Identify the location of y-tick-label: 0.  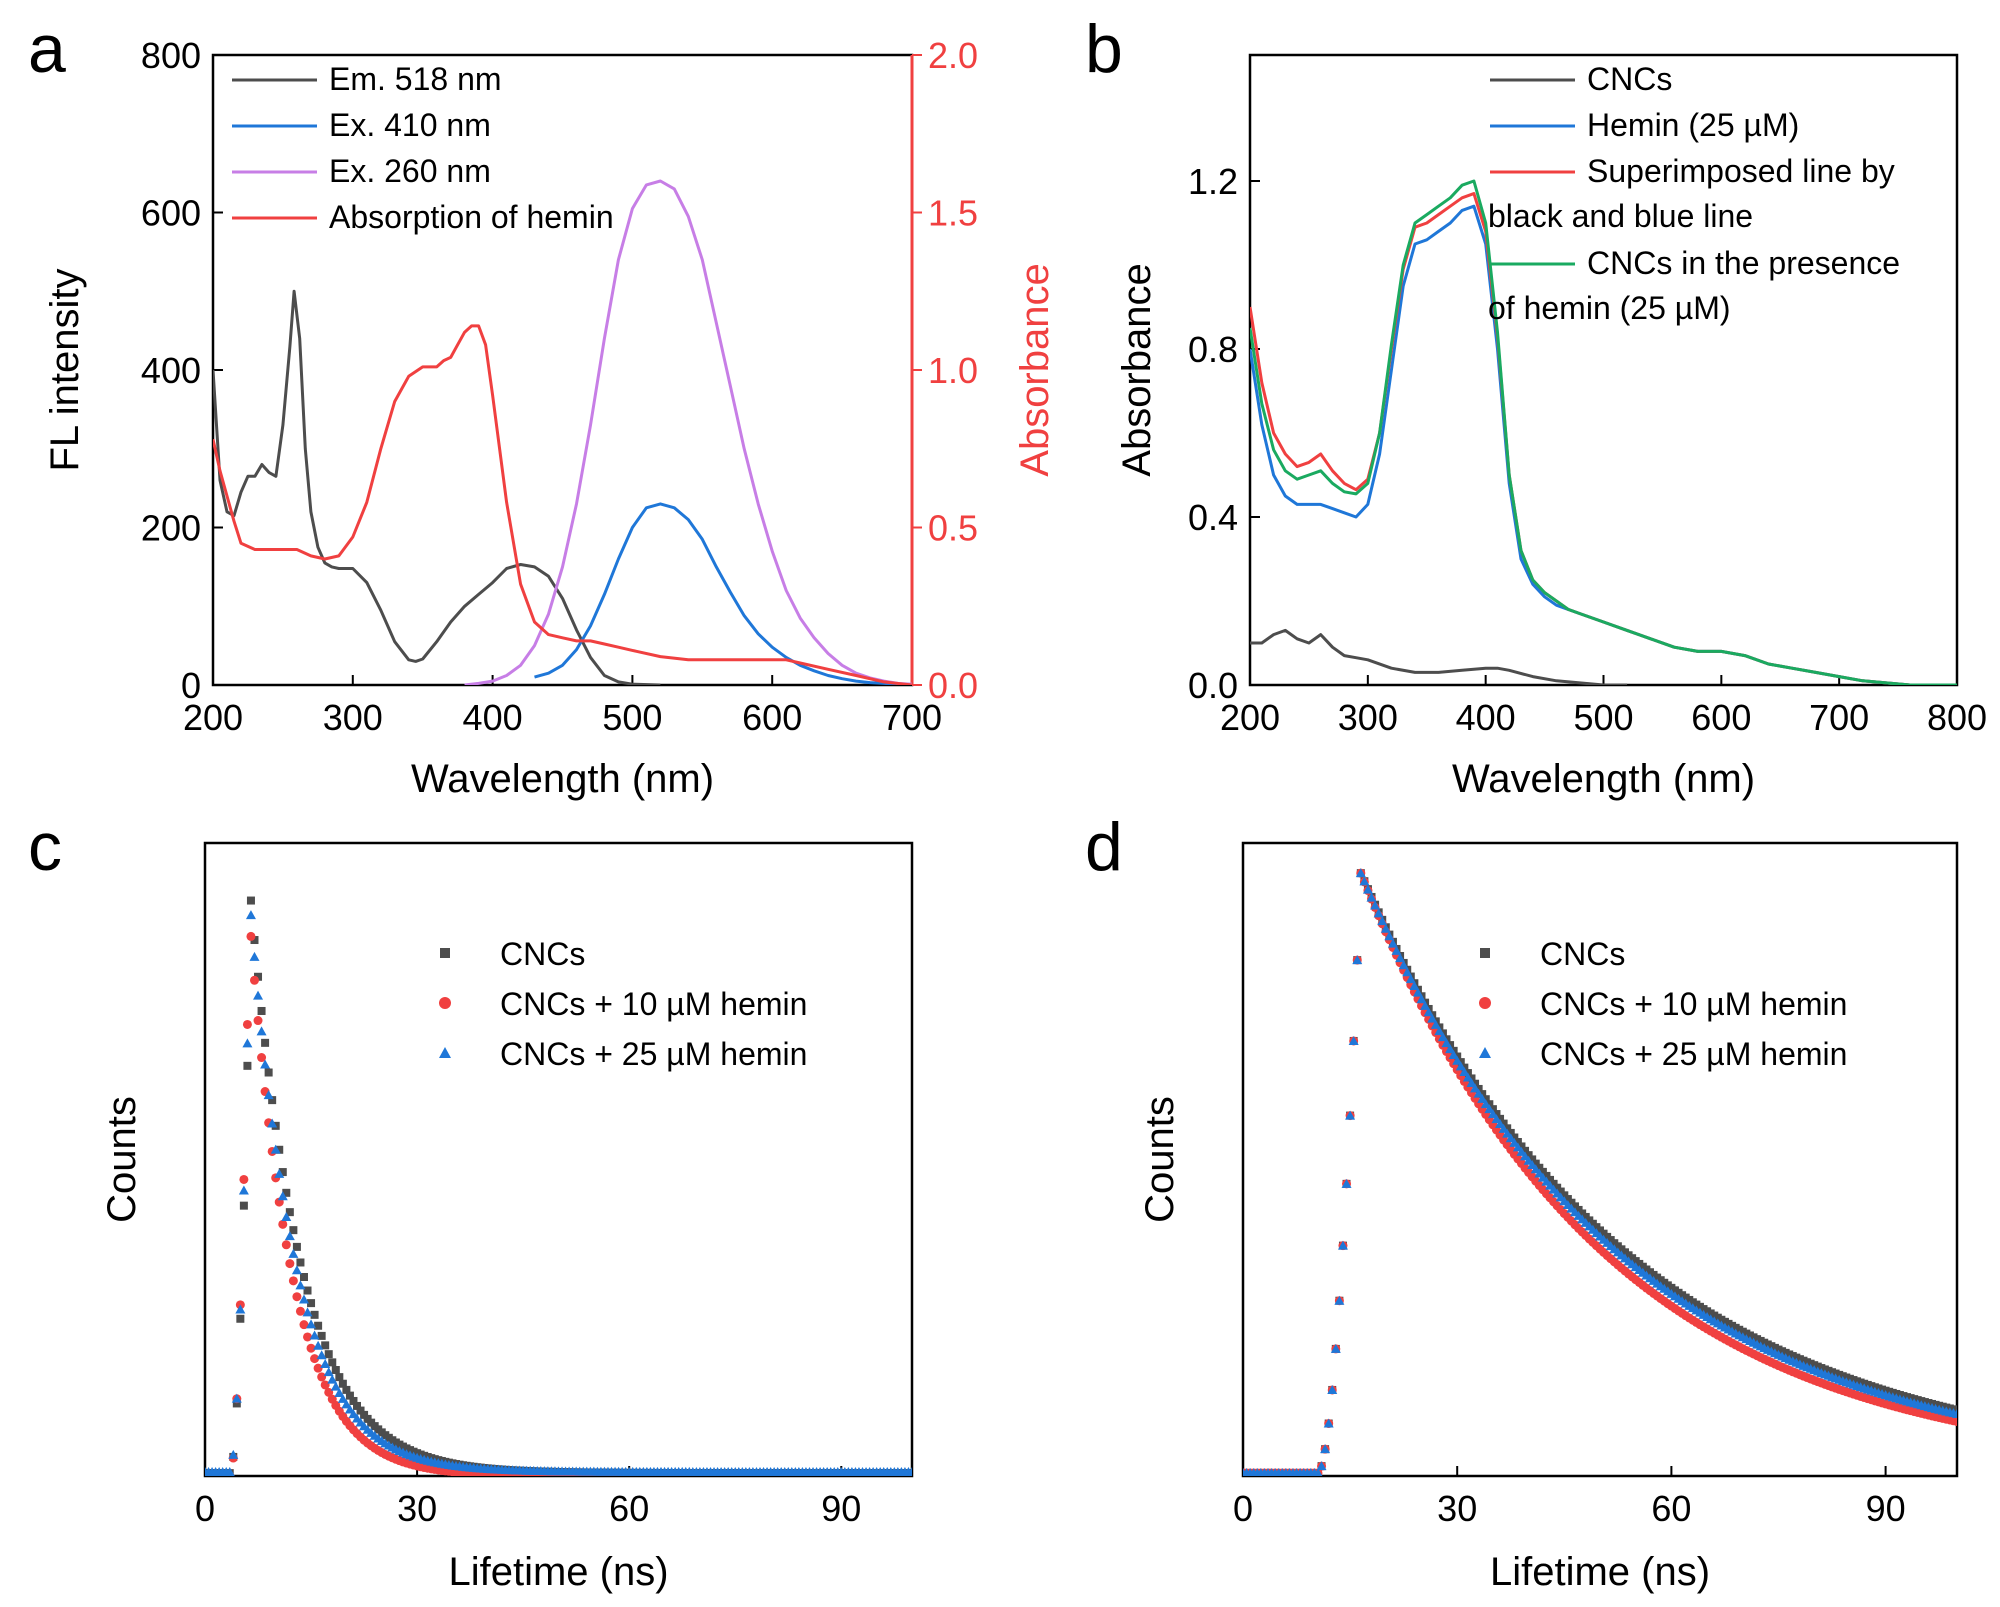
(191, 685).